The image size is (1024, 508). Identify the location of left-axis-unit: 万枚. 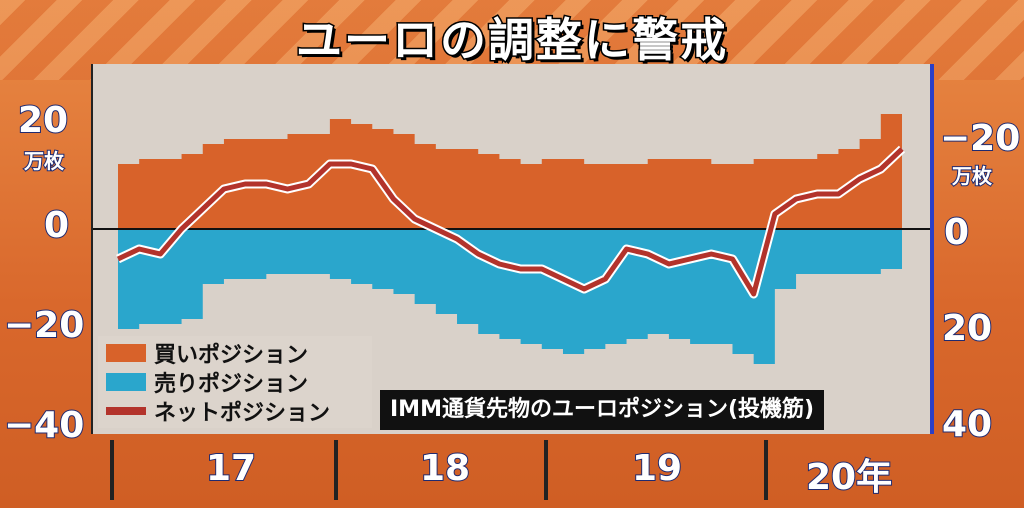
(44, 161).